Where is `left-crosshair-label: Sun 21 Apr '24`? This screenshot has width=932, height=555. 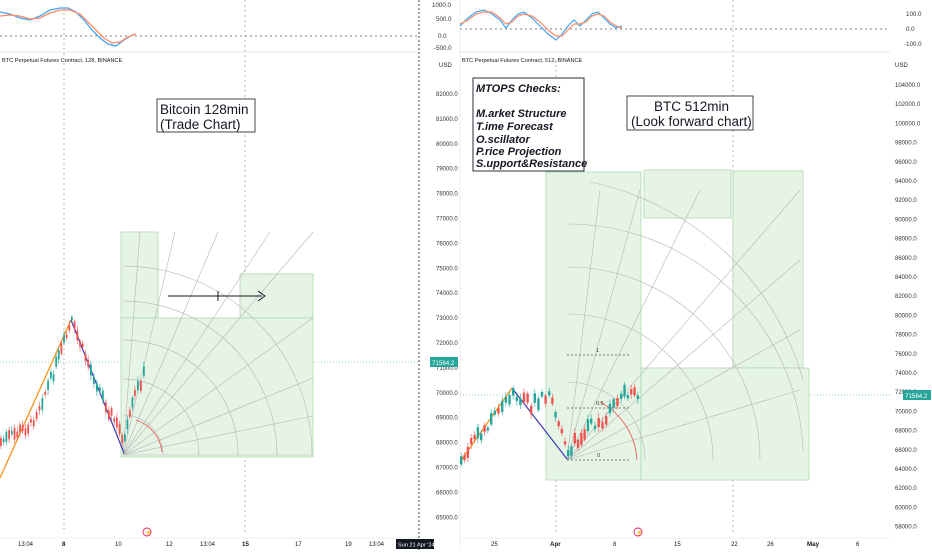 left-crosshair-label: Sun 21 Apr '24 is located at coordinates (416, 546).